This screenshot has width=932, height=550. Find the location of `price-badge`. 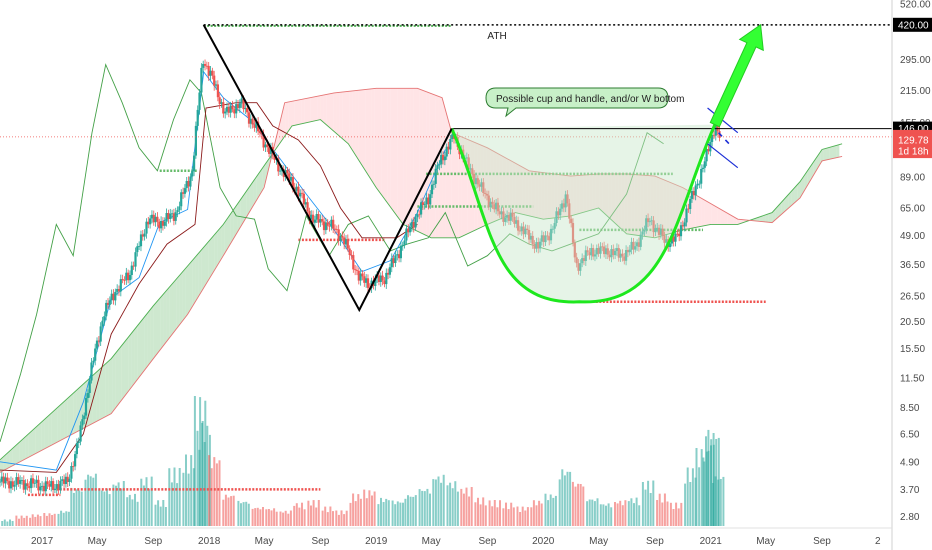

price-badge is located at coordinates (912, 151).